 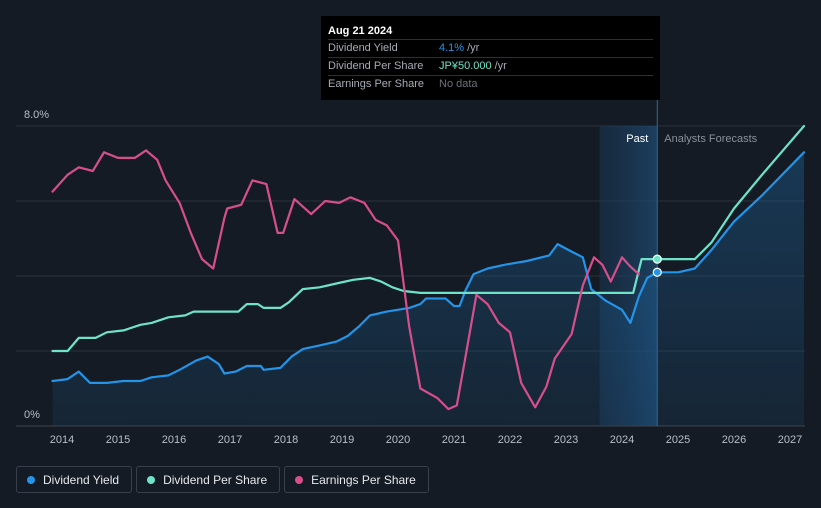 What do you see at coordinates (458, 84) in the screenshot?
I see `tooltip-value: No data` at bounding box center [458, 84].